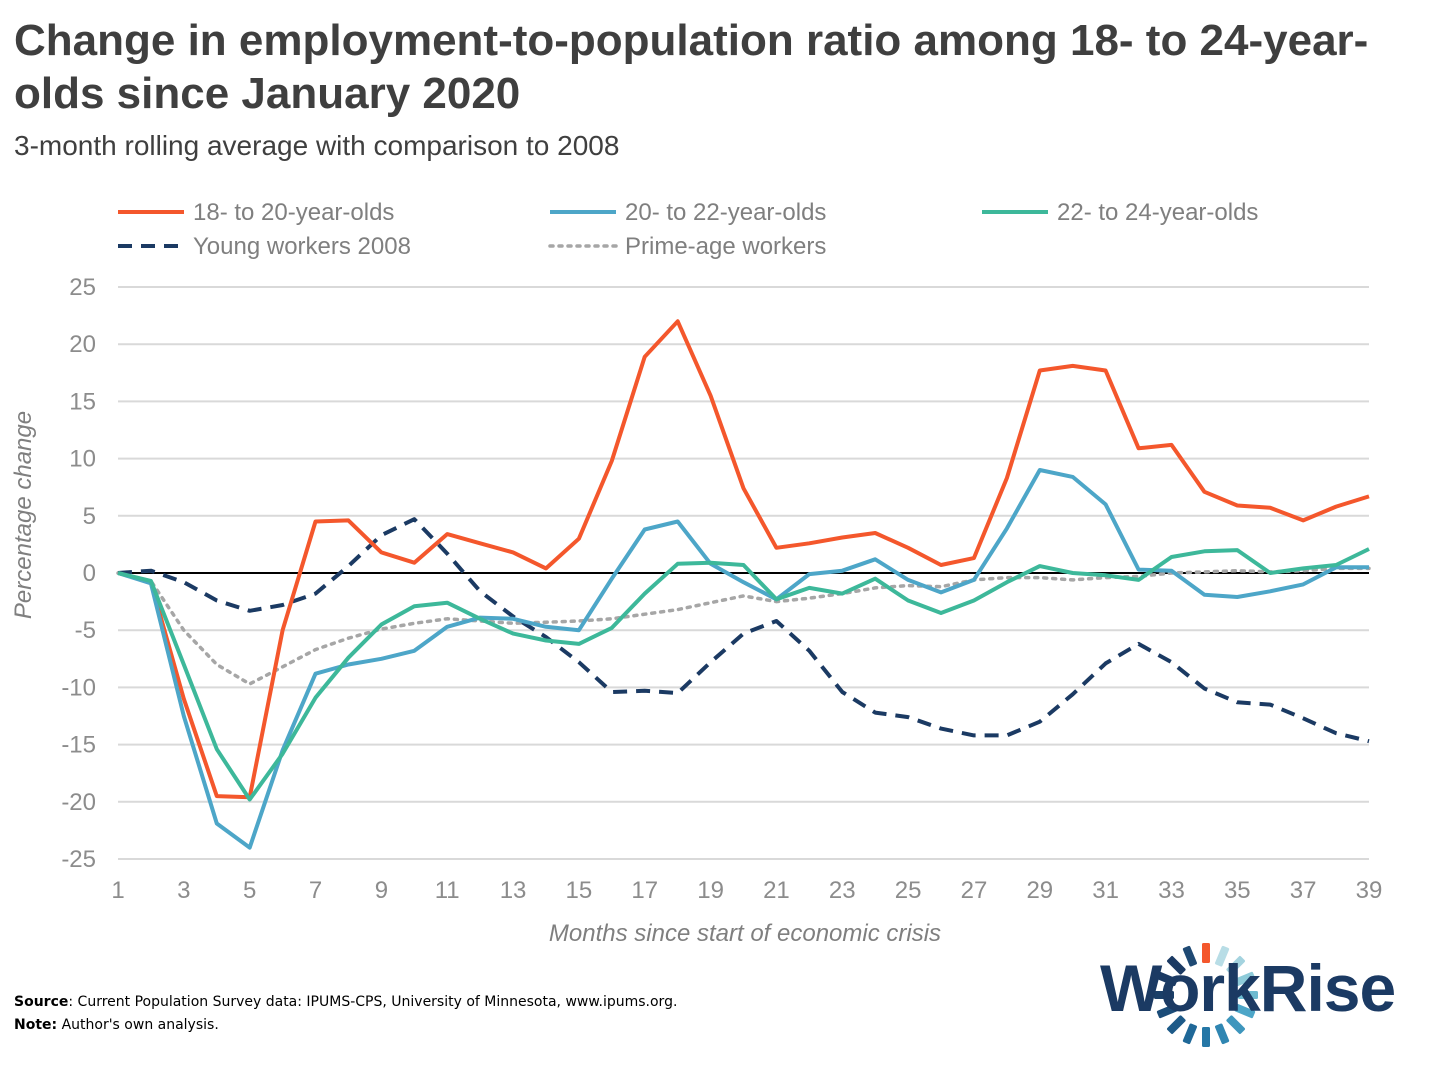 The height and width of the screenshot is (1069, 1433). I want to click on y-tick-label: 15, so click(82, 401).